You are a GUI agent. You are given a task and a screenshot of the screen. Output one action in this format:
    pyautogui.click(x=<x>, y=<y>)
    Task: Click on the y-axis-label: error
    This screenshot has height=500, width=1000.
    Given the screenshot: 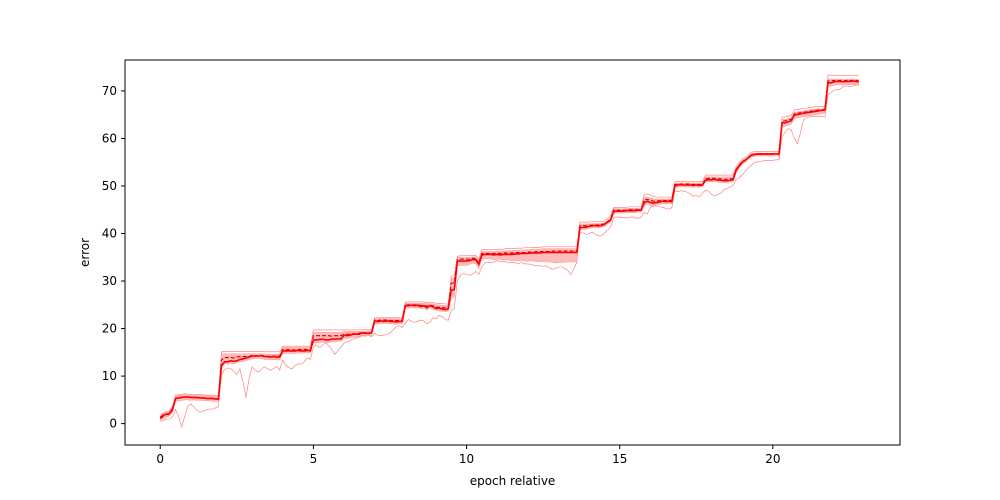 What is the action you would take?
    pyautogui.click(x=85, y=252)
    